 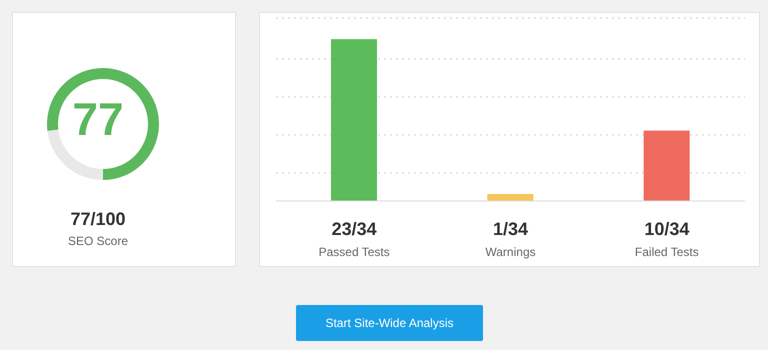 What do you see at coordinates (667, 229) in the screenshot?
I see `data-label: 10/34` at bounding box center [667, 229].